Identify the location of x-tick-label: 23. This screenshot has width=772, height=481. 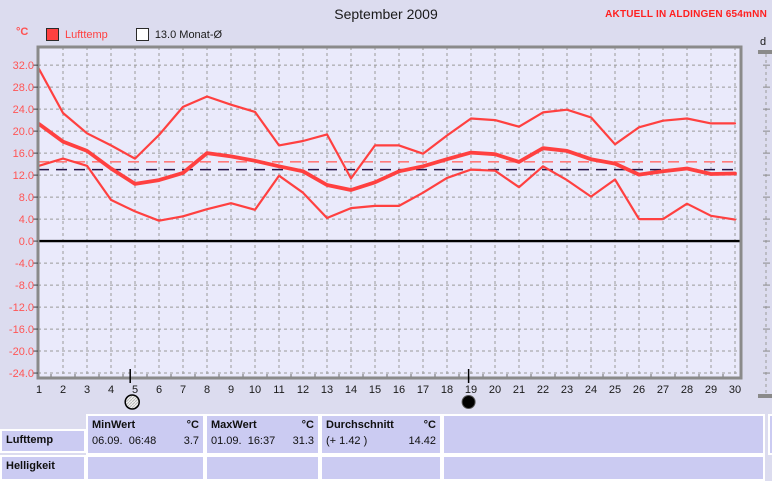
(567, 390).